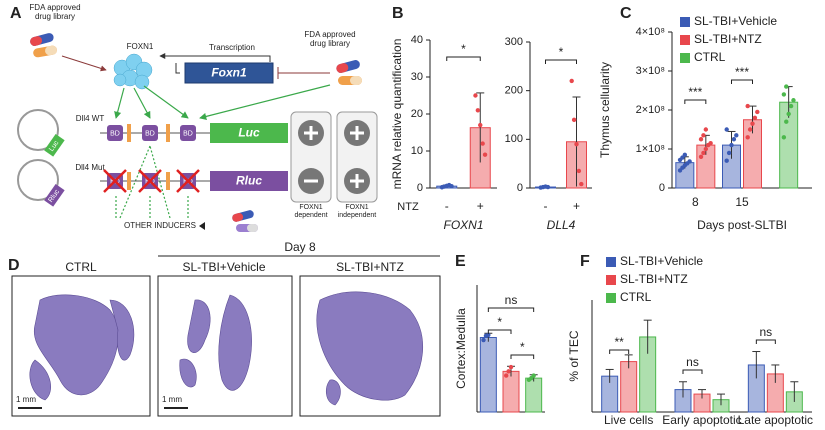 The image size is (825, 430). Describe the element at coordinates (334, 157) in the screenshot. I see `outcome-icons` at that location.